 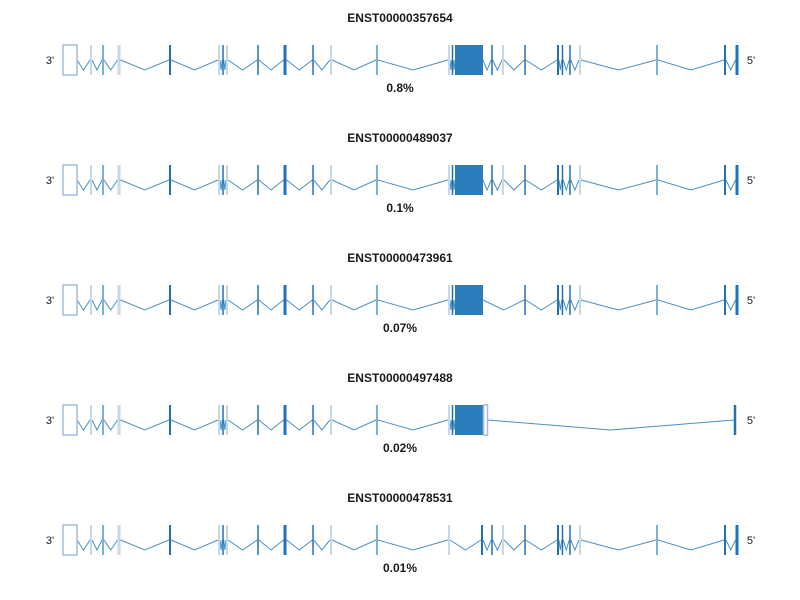 I want to click on transcript-svg: ENST00000478531 3' 5' 0.01%, so click(x=400, y=533).